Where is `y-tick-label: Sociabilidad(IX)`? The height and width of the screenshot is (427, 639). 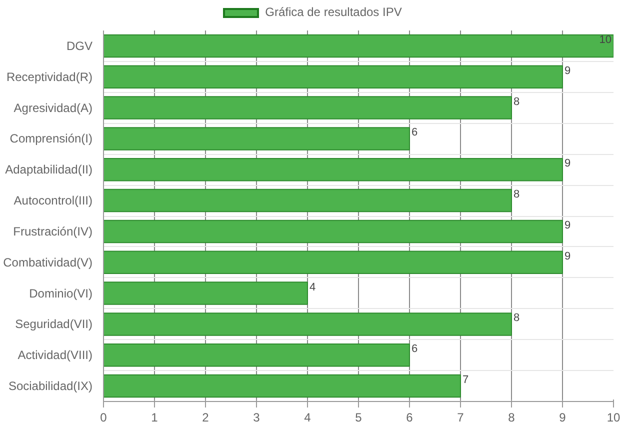
y-tick-label: Sociabilidad(IX) is located at coordinates (50, 386).